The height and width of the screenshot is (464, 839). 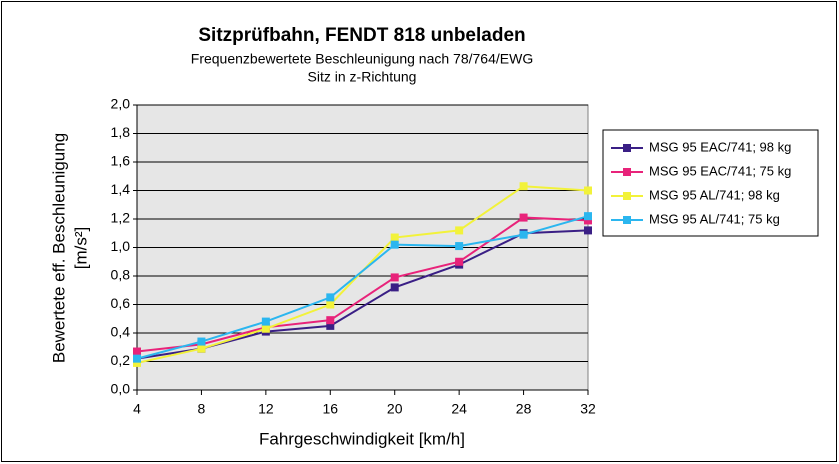 What do you see at coordinates (121, 104) in the screenshot?
I see `y-tick-label: 2,0` at bounding box center [121, 104].